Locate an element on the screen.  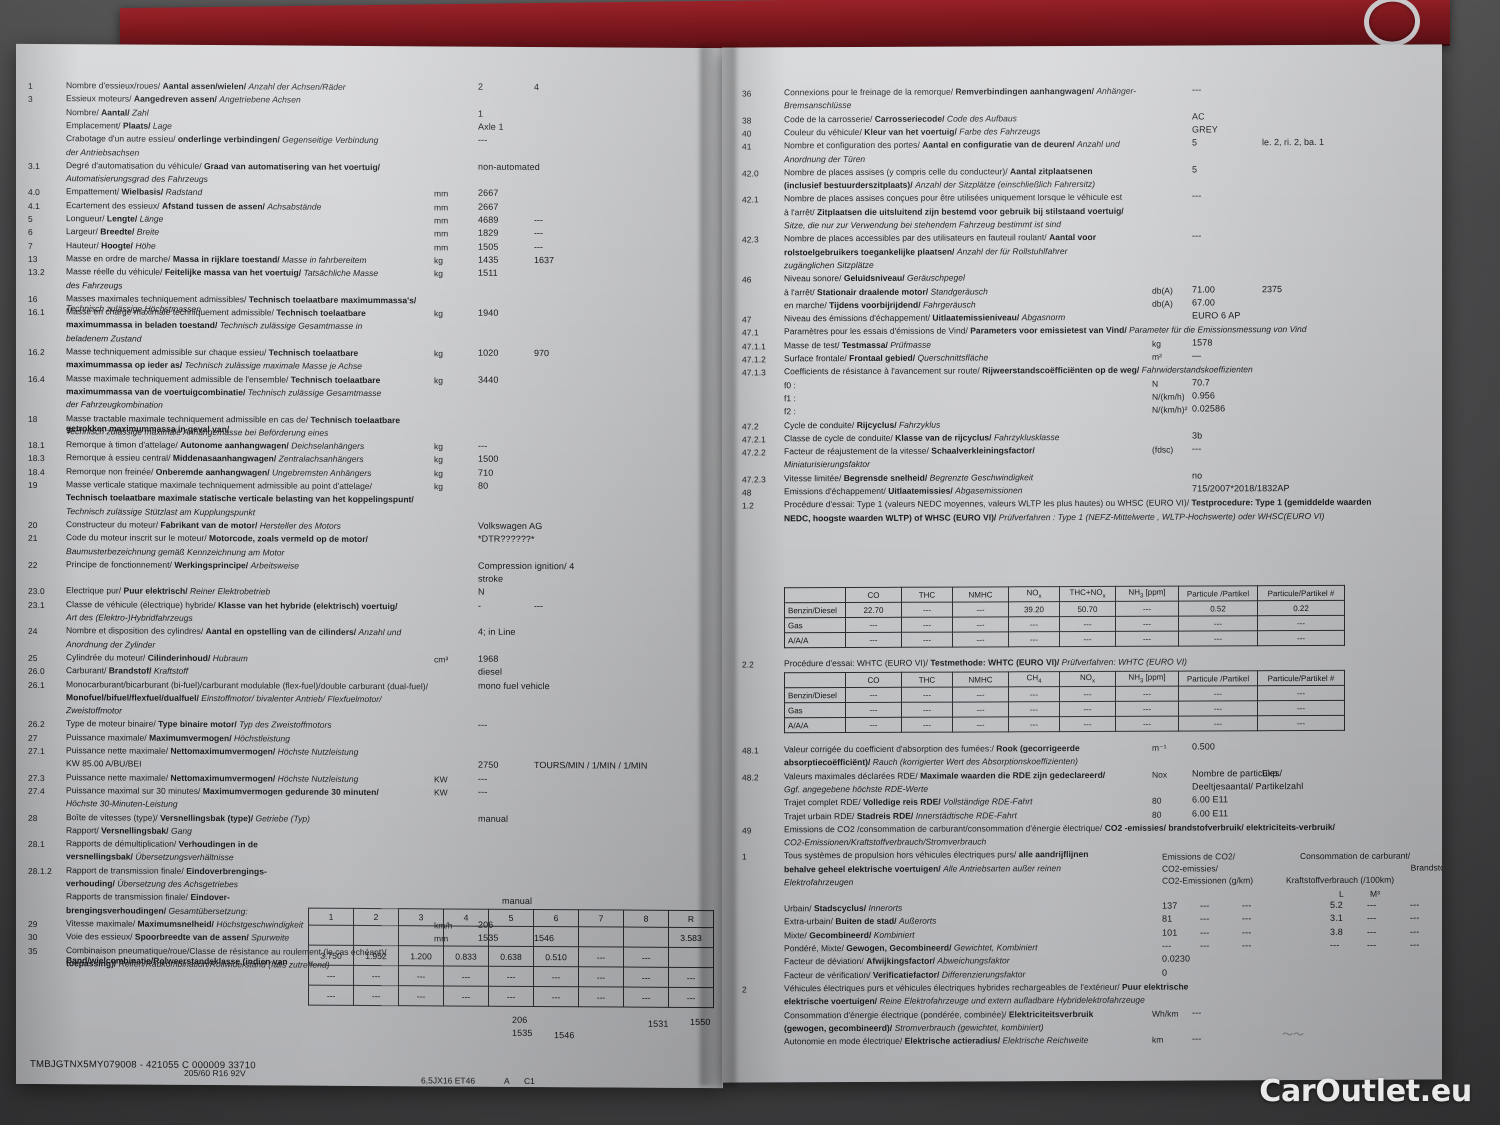
row-number: 42.3 is located at coordinates (750, 239).